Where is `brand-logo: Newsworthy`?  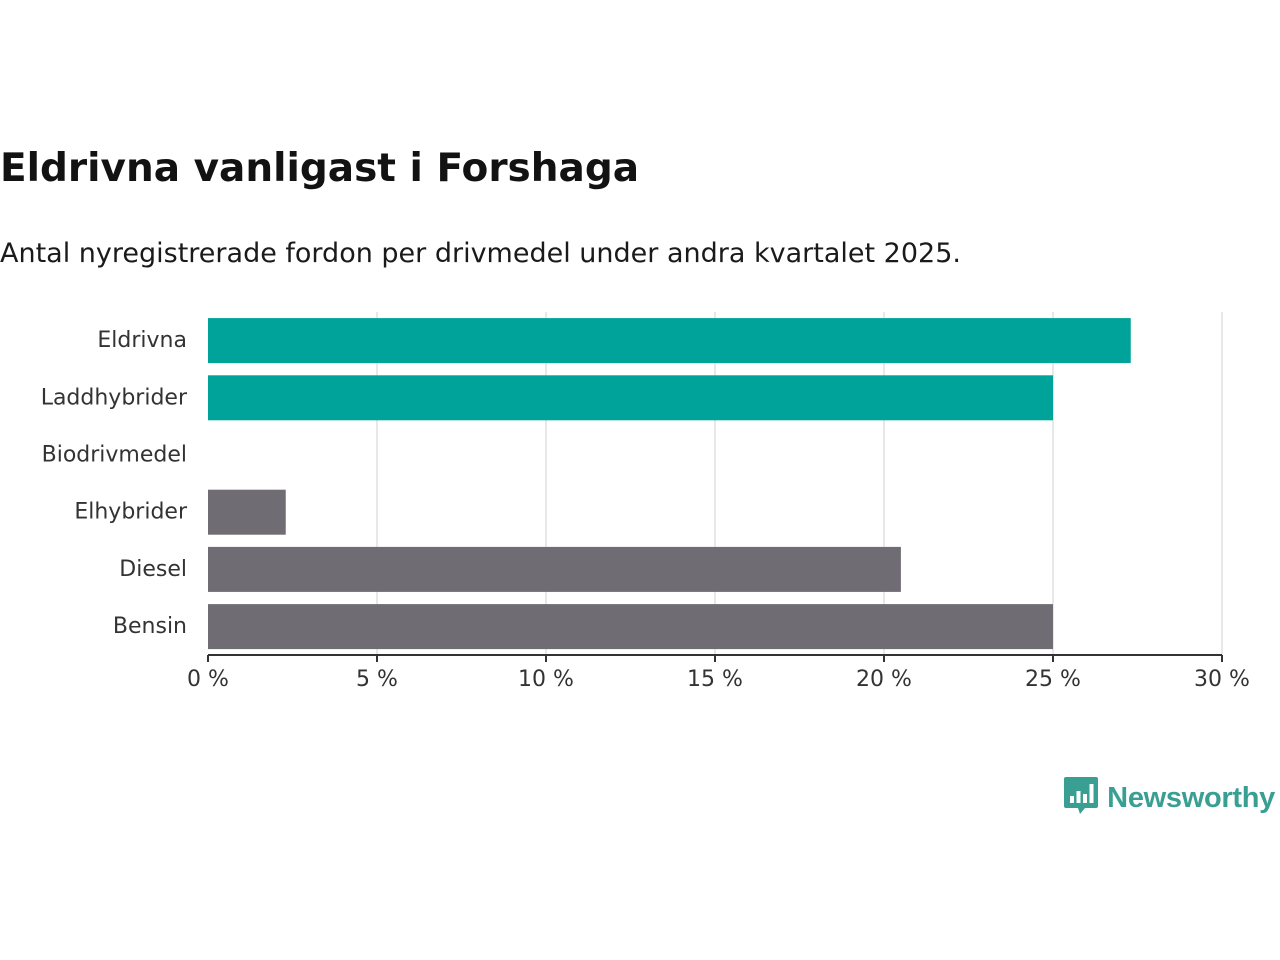 brand-logo: Newsworthy is located at coordinates (1169, 798).